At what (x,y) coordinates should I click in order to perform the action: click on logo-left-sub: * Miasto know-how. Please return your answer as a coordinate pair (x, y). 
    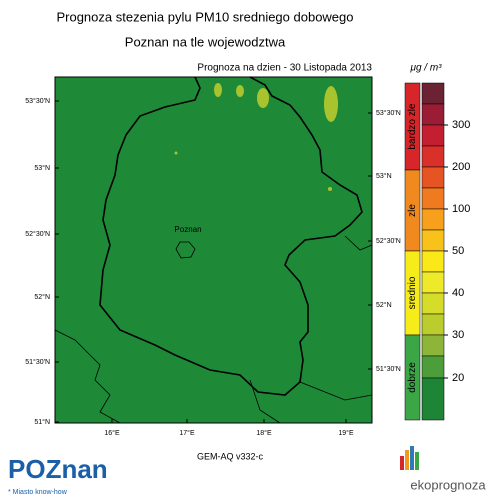
    Looking at the image, I should click on (38, 492).